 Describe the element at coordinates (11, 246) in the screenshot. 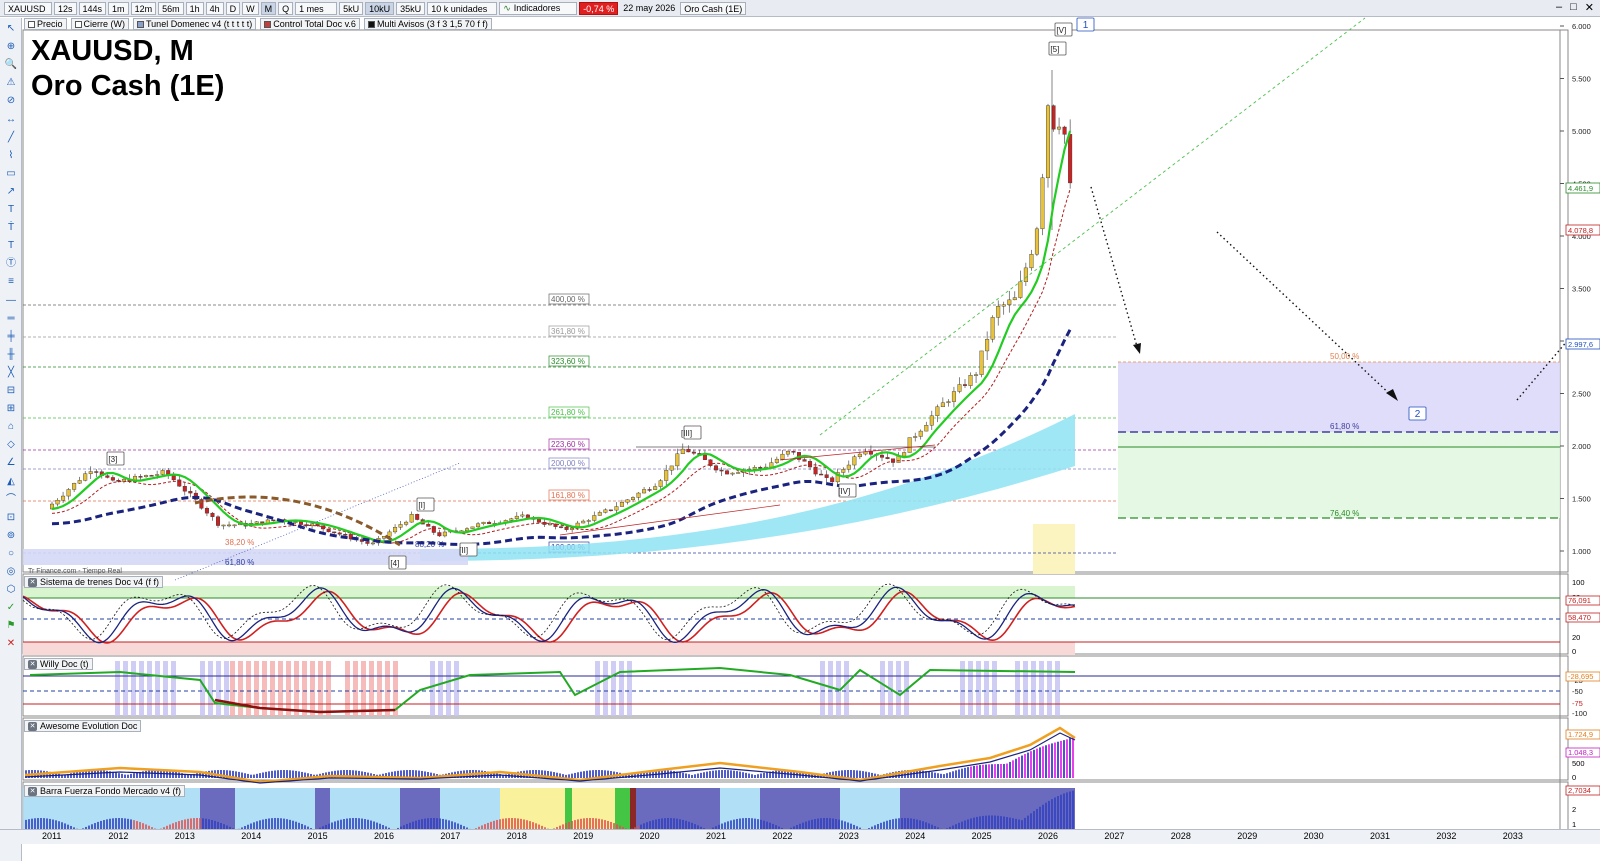

I see `label-icon: T` at that location.